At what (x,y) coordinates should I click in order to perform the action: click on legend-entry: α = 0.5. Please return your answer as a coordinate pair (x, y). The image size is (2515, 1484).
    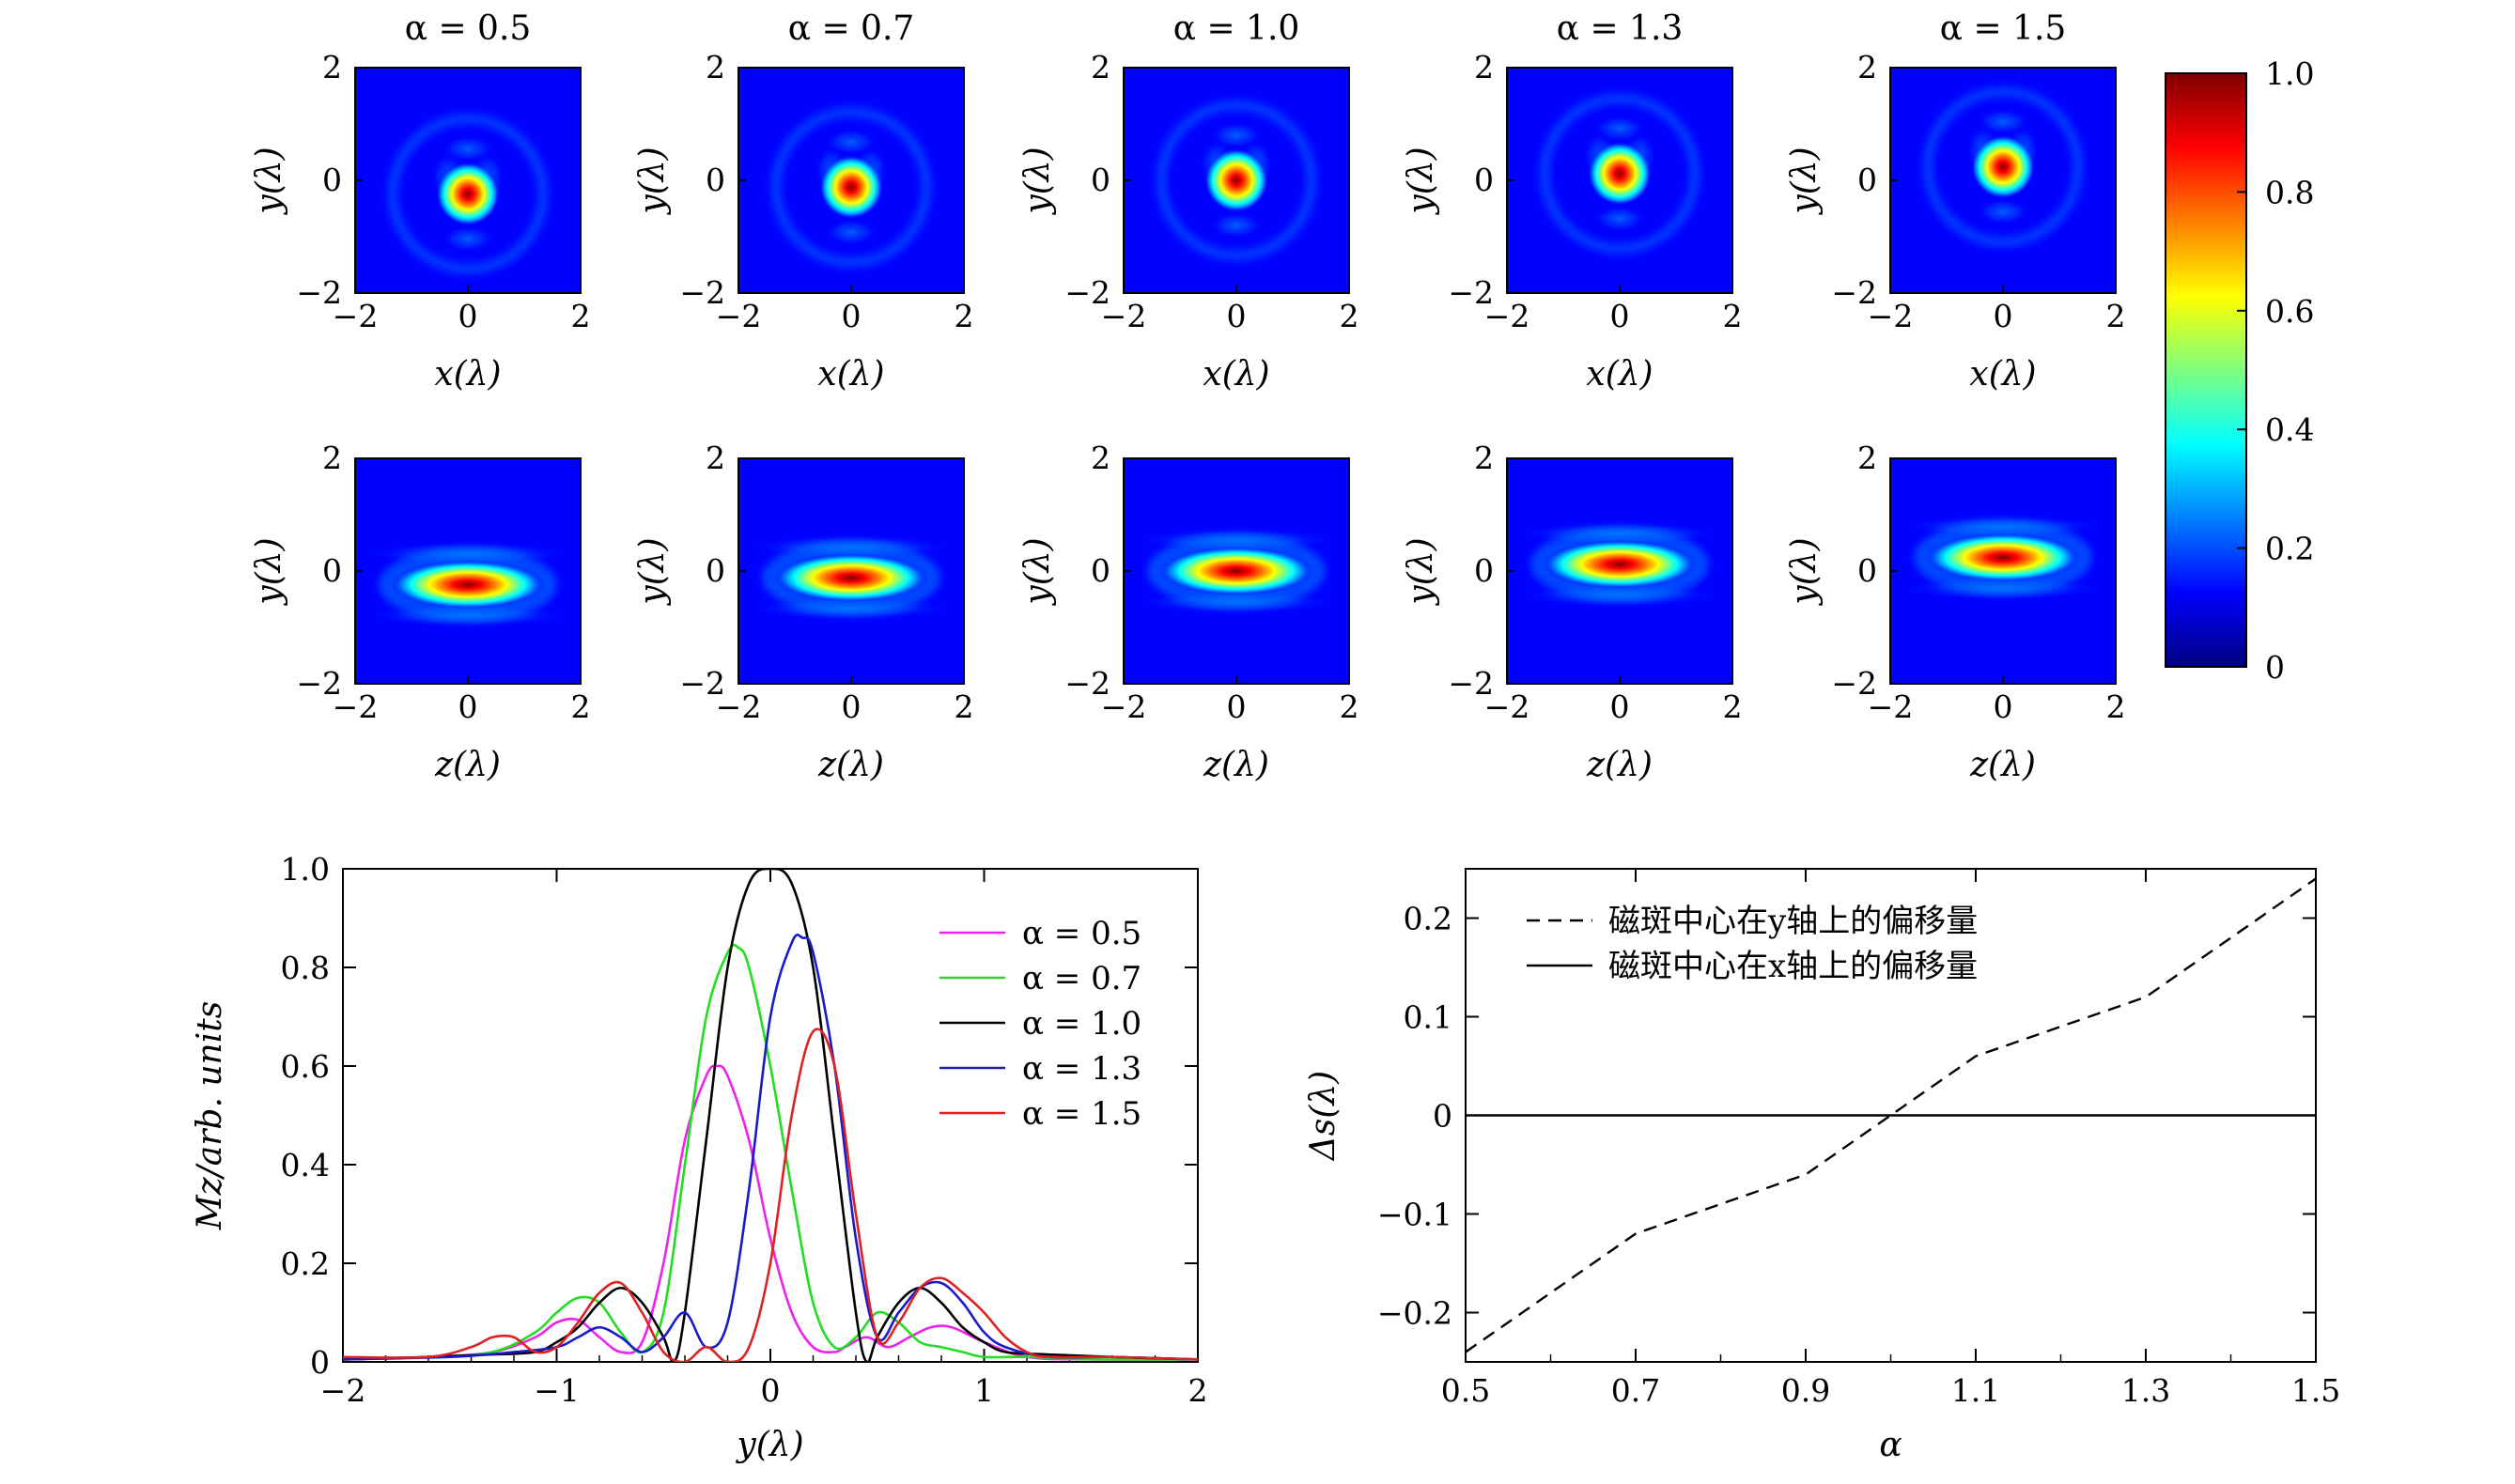
    Looking at the image, I should click on (1081, 934).